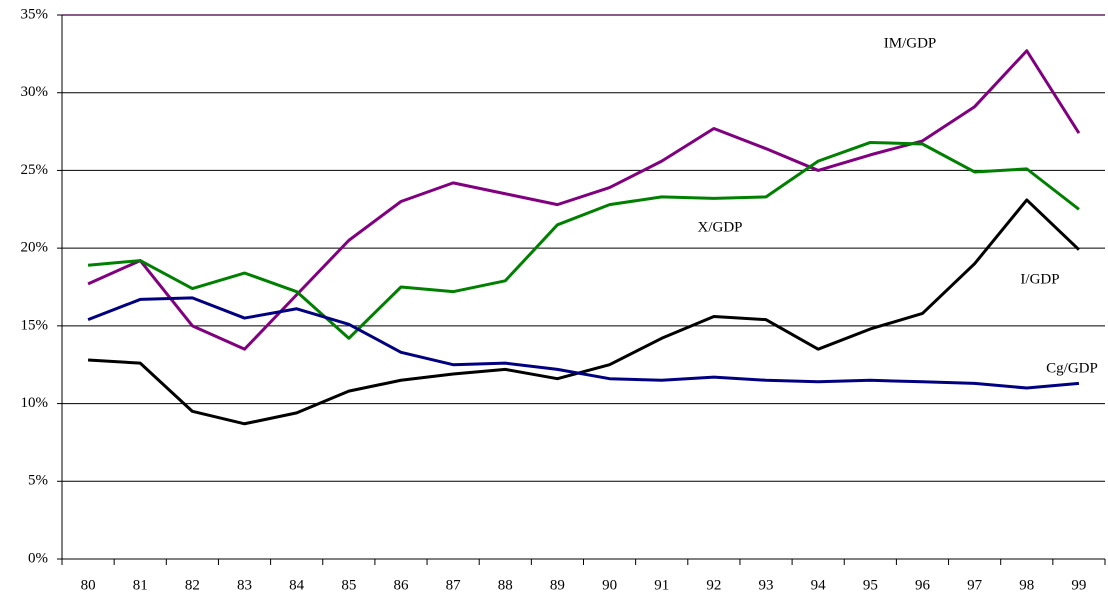 The width and height of the screenshot is (1108, 606). I want to click on series-line, so click(583, 343).